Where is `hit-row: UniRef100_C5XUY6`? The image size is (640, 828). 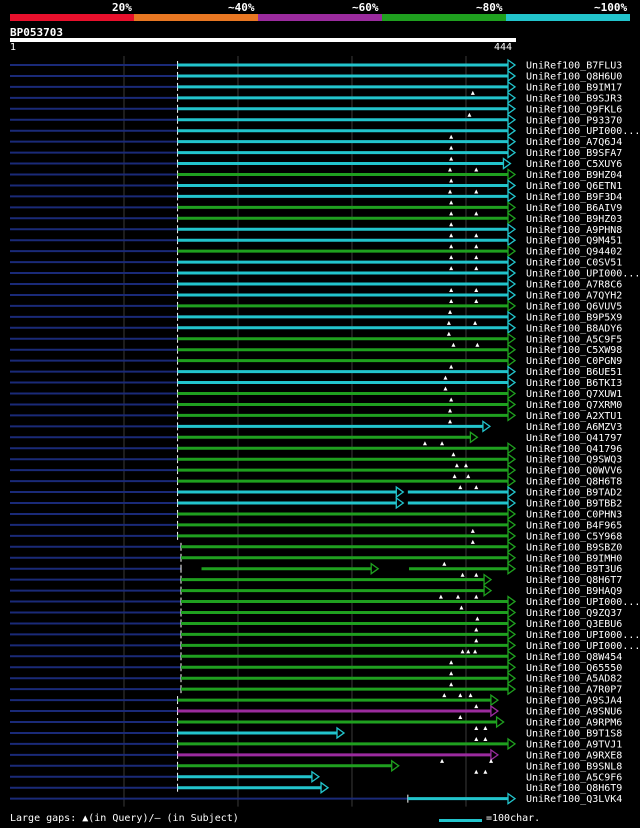 hit-row: UniRef100_C5XUY6 is located at coordinates (316, 164).